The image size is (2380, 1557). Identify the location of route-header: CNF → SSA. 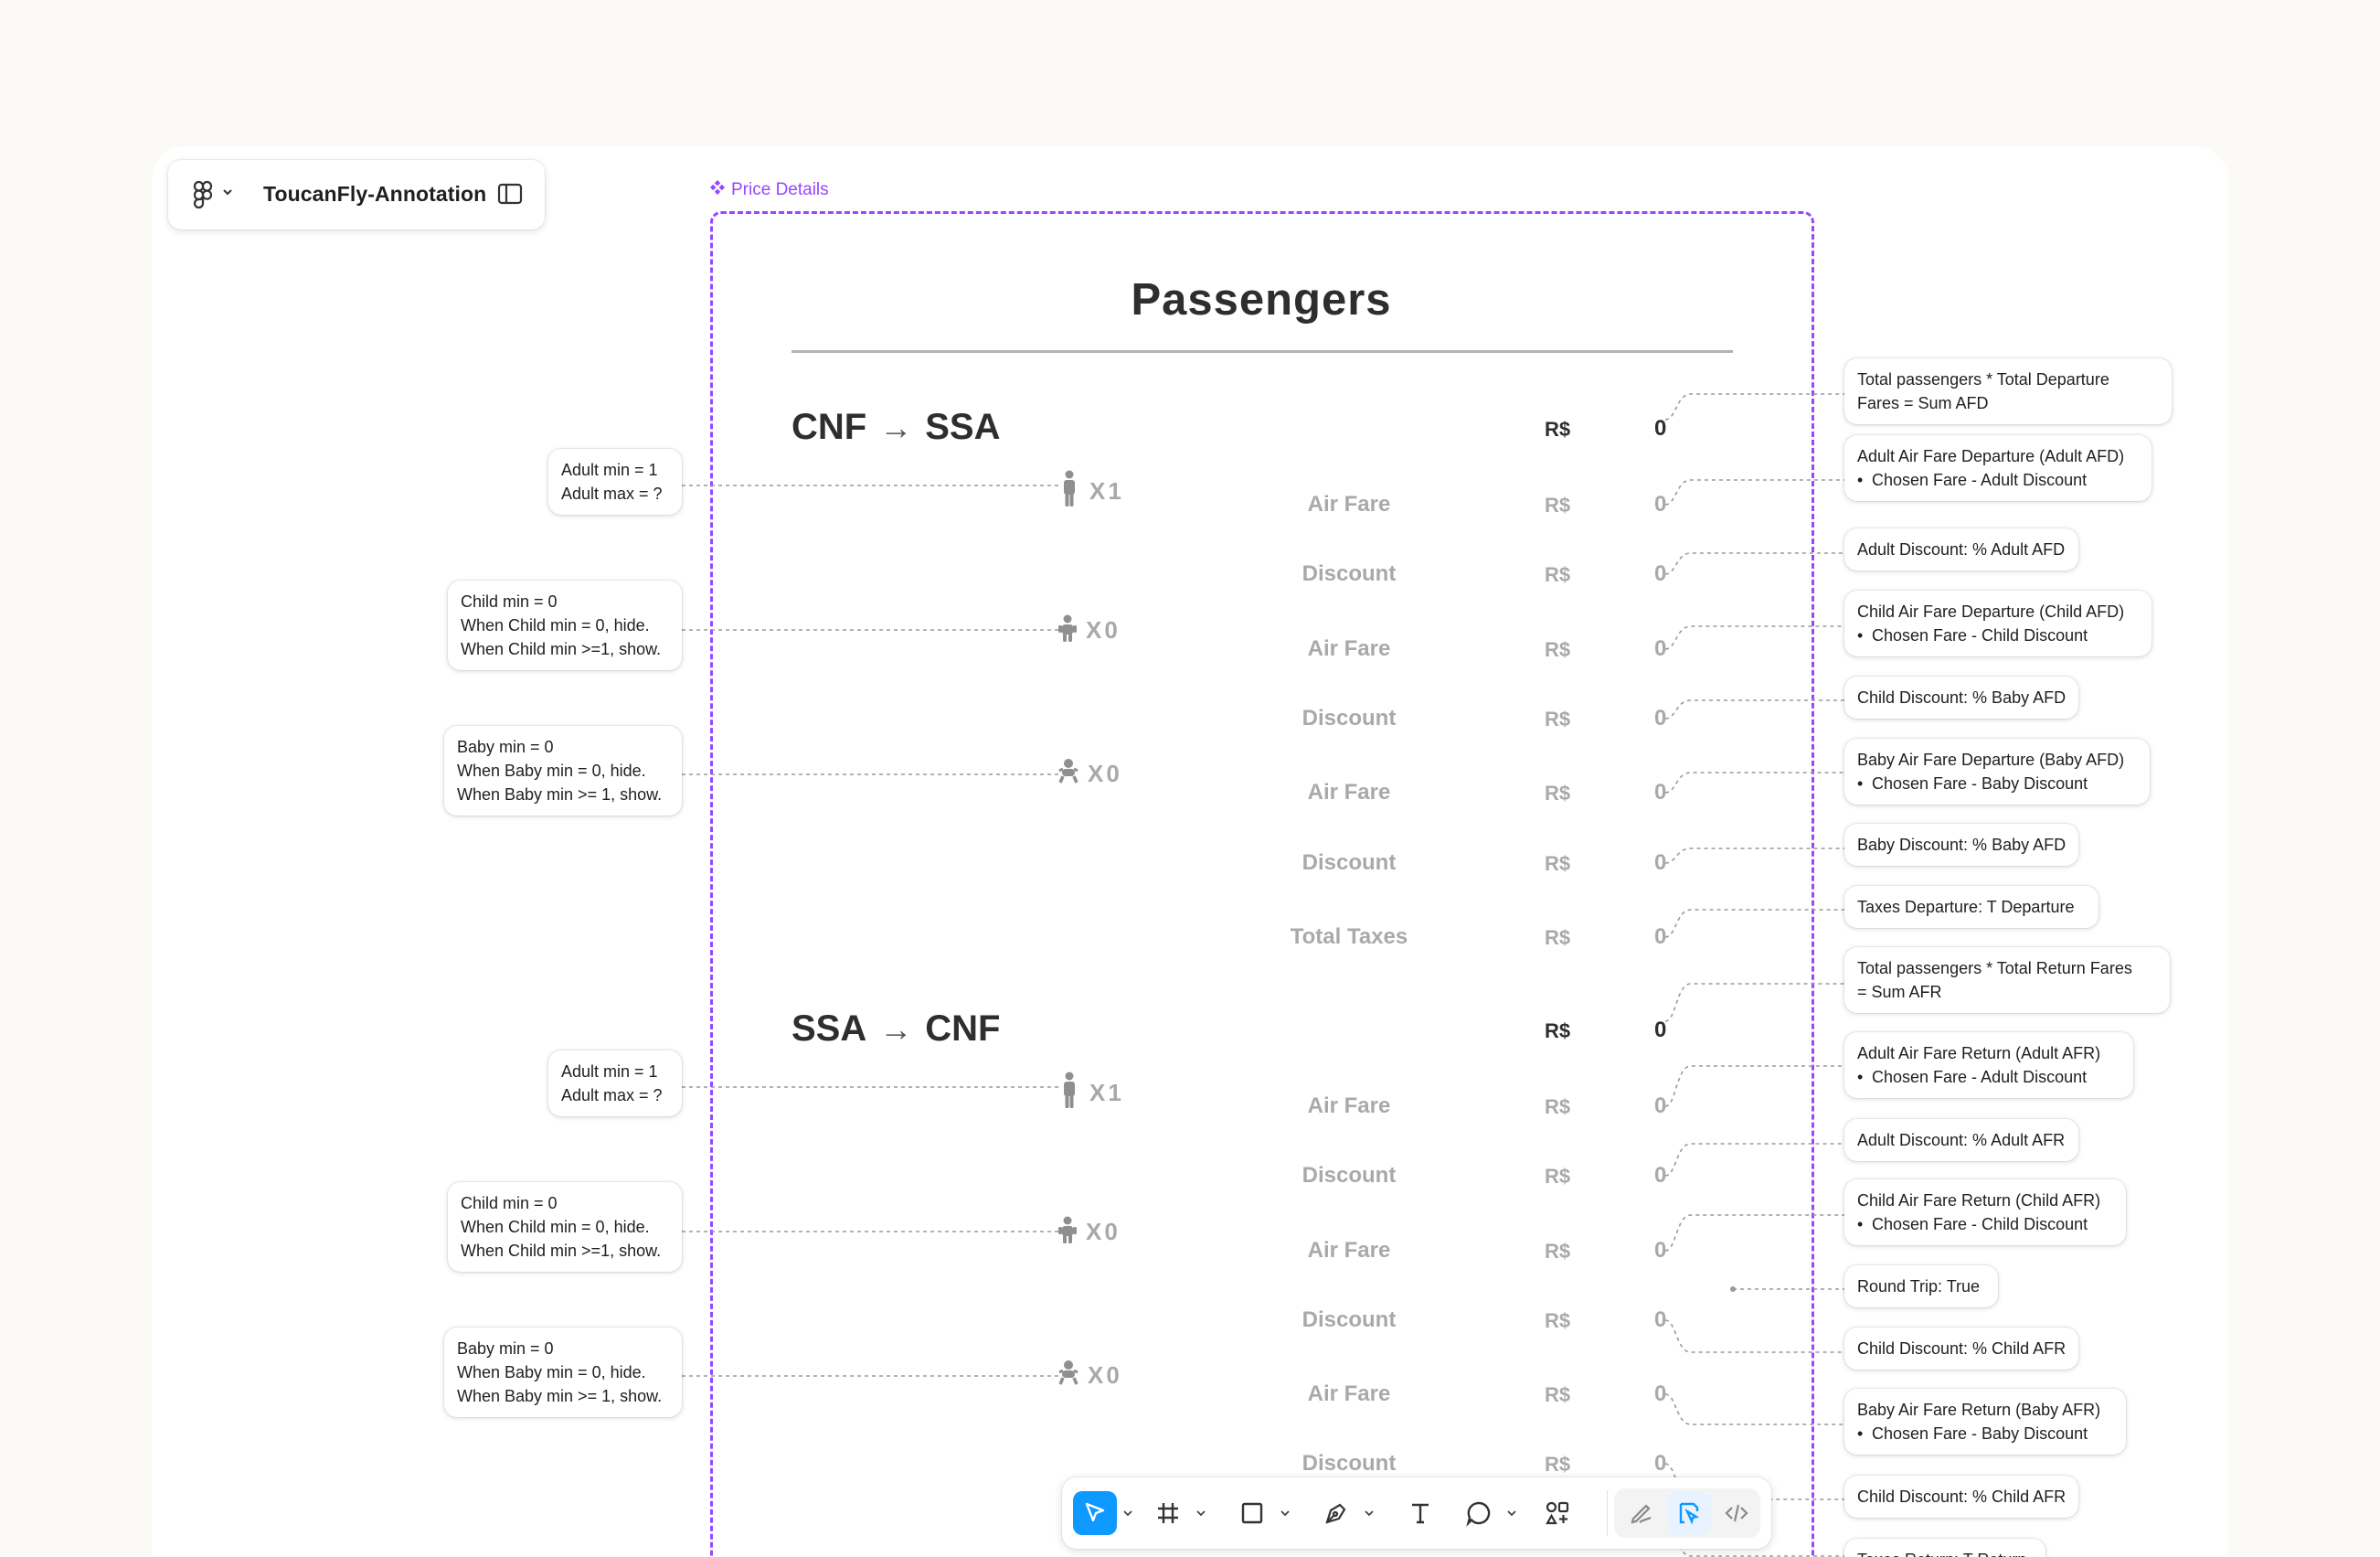
(896, 427).